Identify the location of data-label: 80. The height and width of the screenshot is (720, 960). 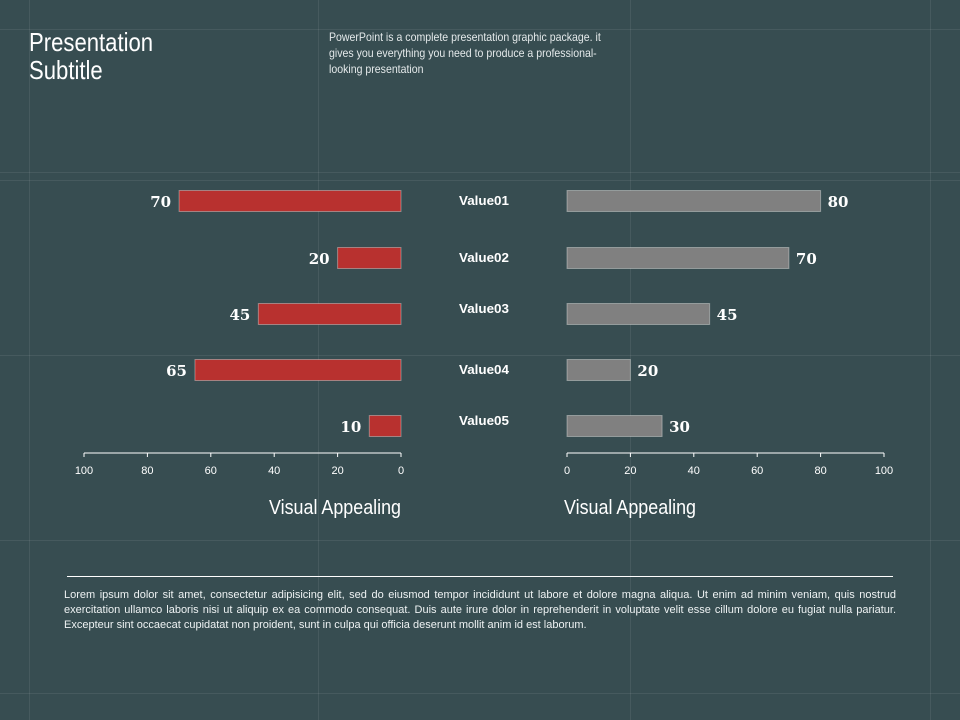
(838, 202).